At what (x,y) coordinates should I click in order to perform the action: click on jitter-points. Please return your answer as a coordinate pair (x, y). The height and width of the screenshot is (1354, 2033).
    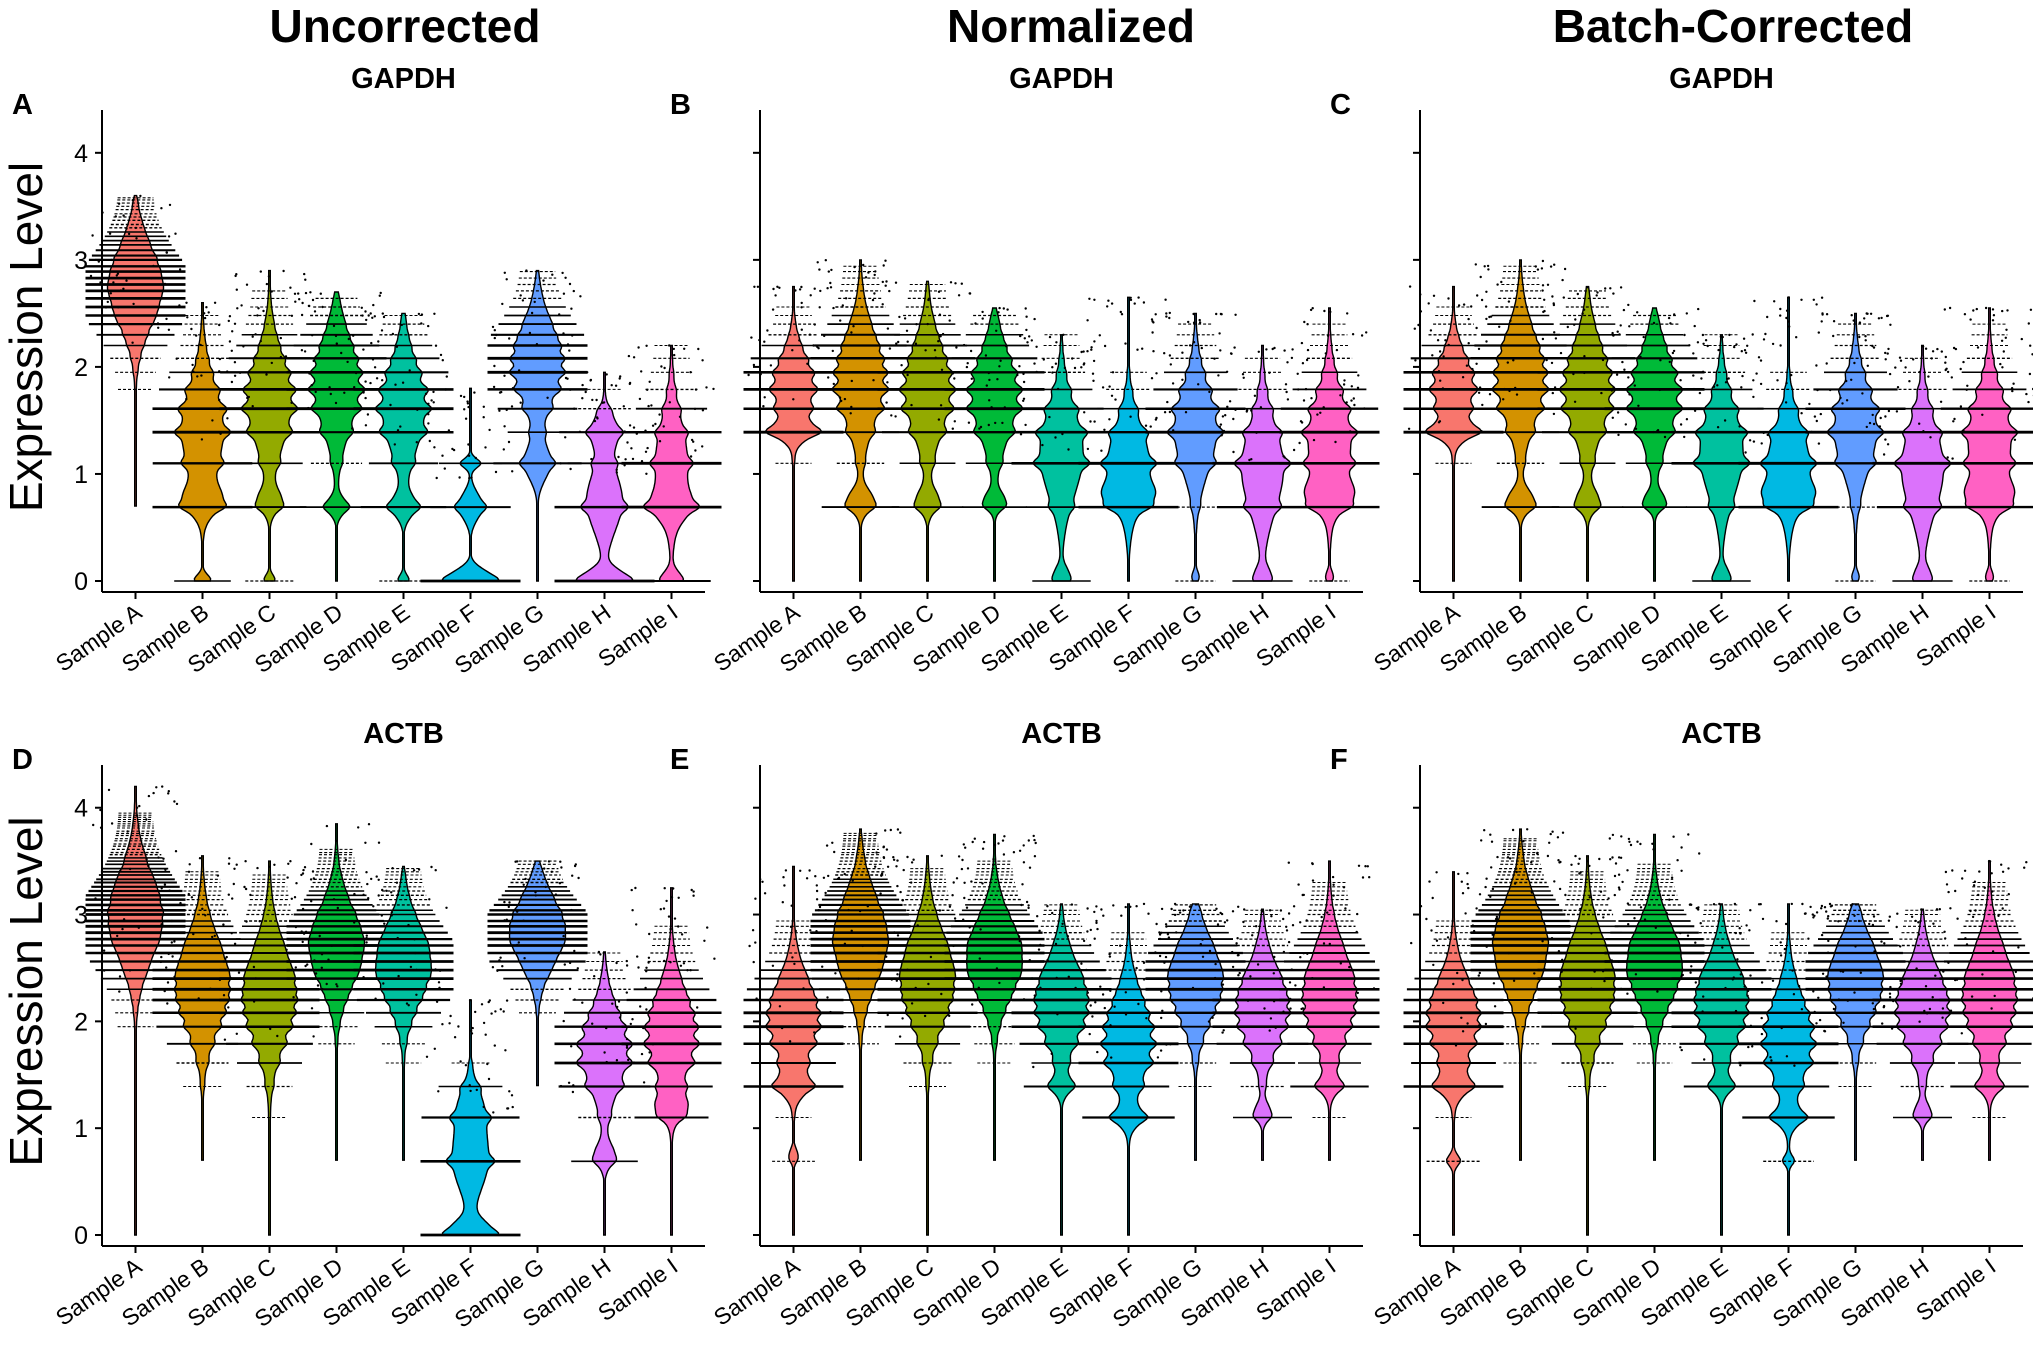
    Looking at the image, I should click on (269, 950).